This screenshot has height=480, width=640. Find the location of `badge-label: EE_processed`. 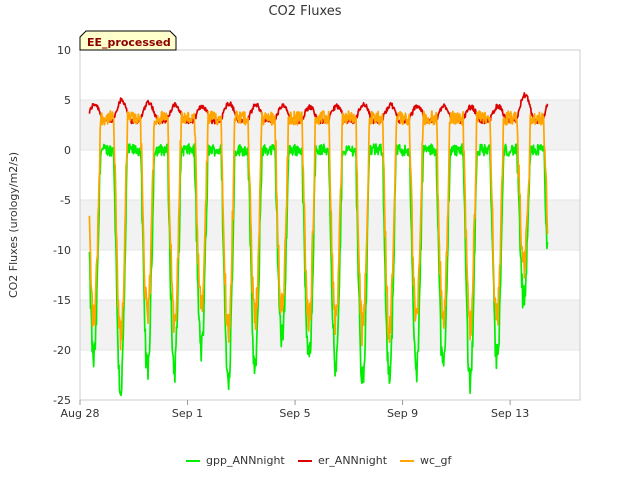

badge-label: EE_processed is located at coordinates (129, 42).